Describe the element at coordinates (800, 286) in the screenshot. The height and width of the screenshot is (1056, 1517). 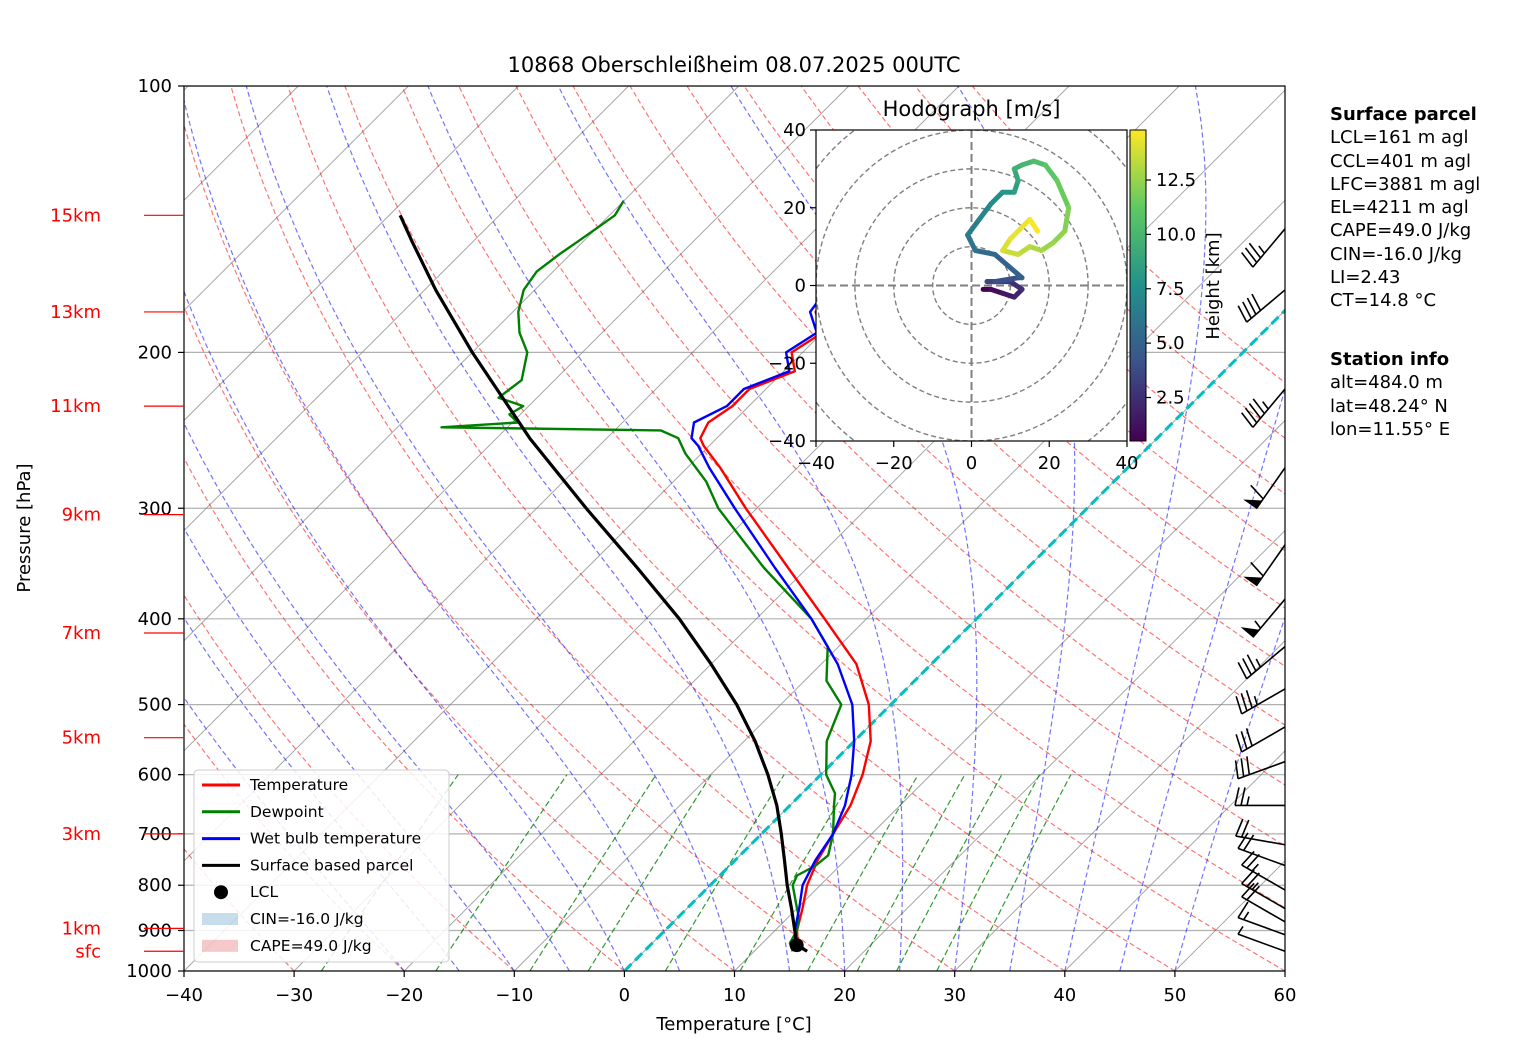
I see `hodo-y-tick-label: 0` at that location.